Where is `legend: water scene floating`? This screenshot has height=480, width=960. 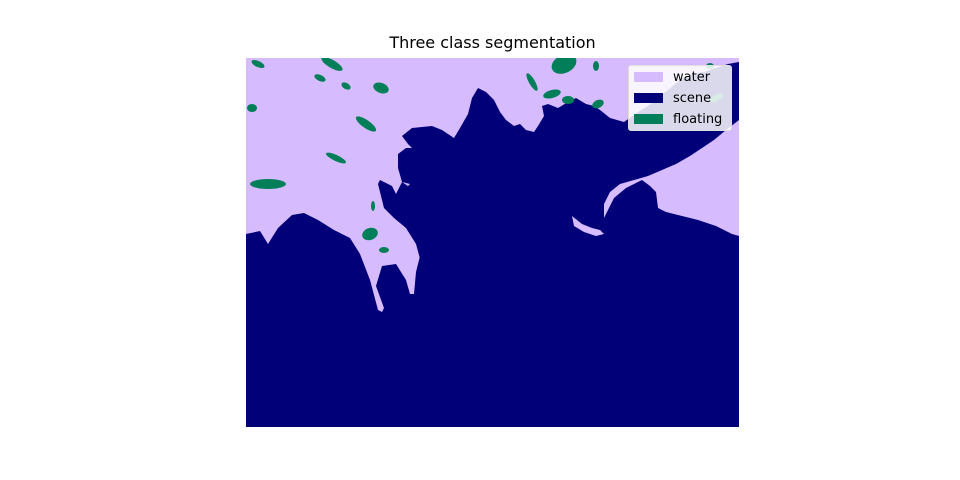
legend: water scene floating is located at coordinates (680, 98).